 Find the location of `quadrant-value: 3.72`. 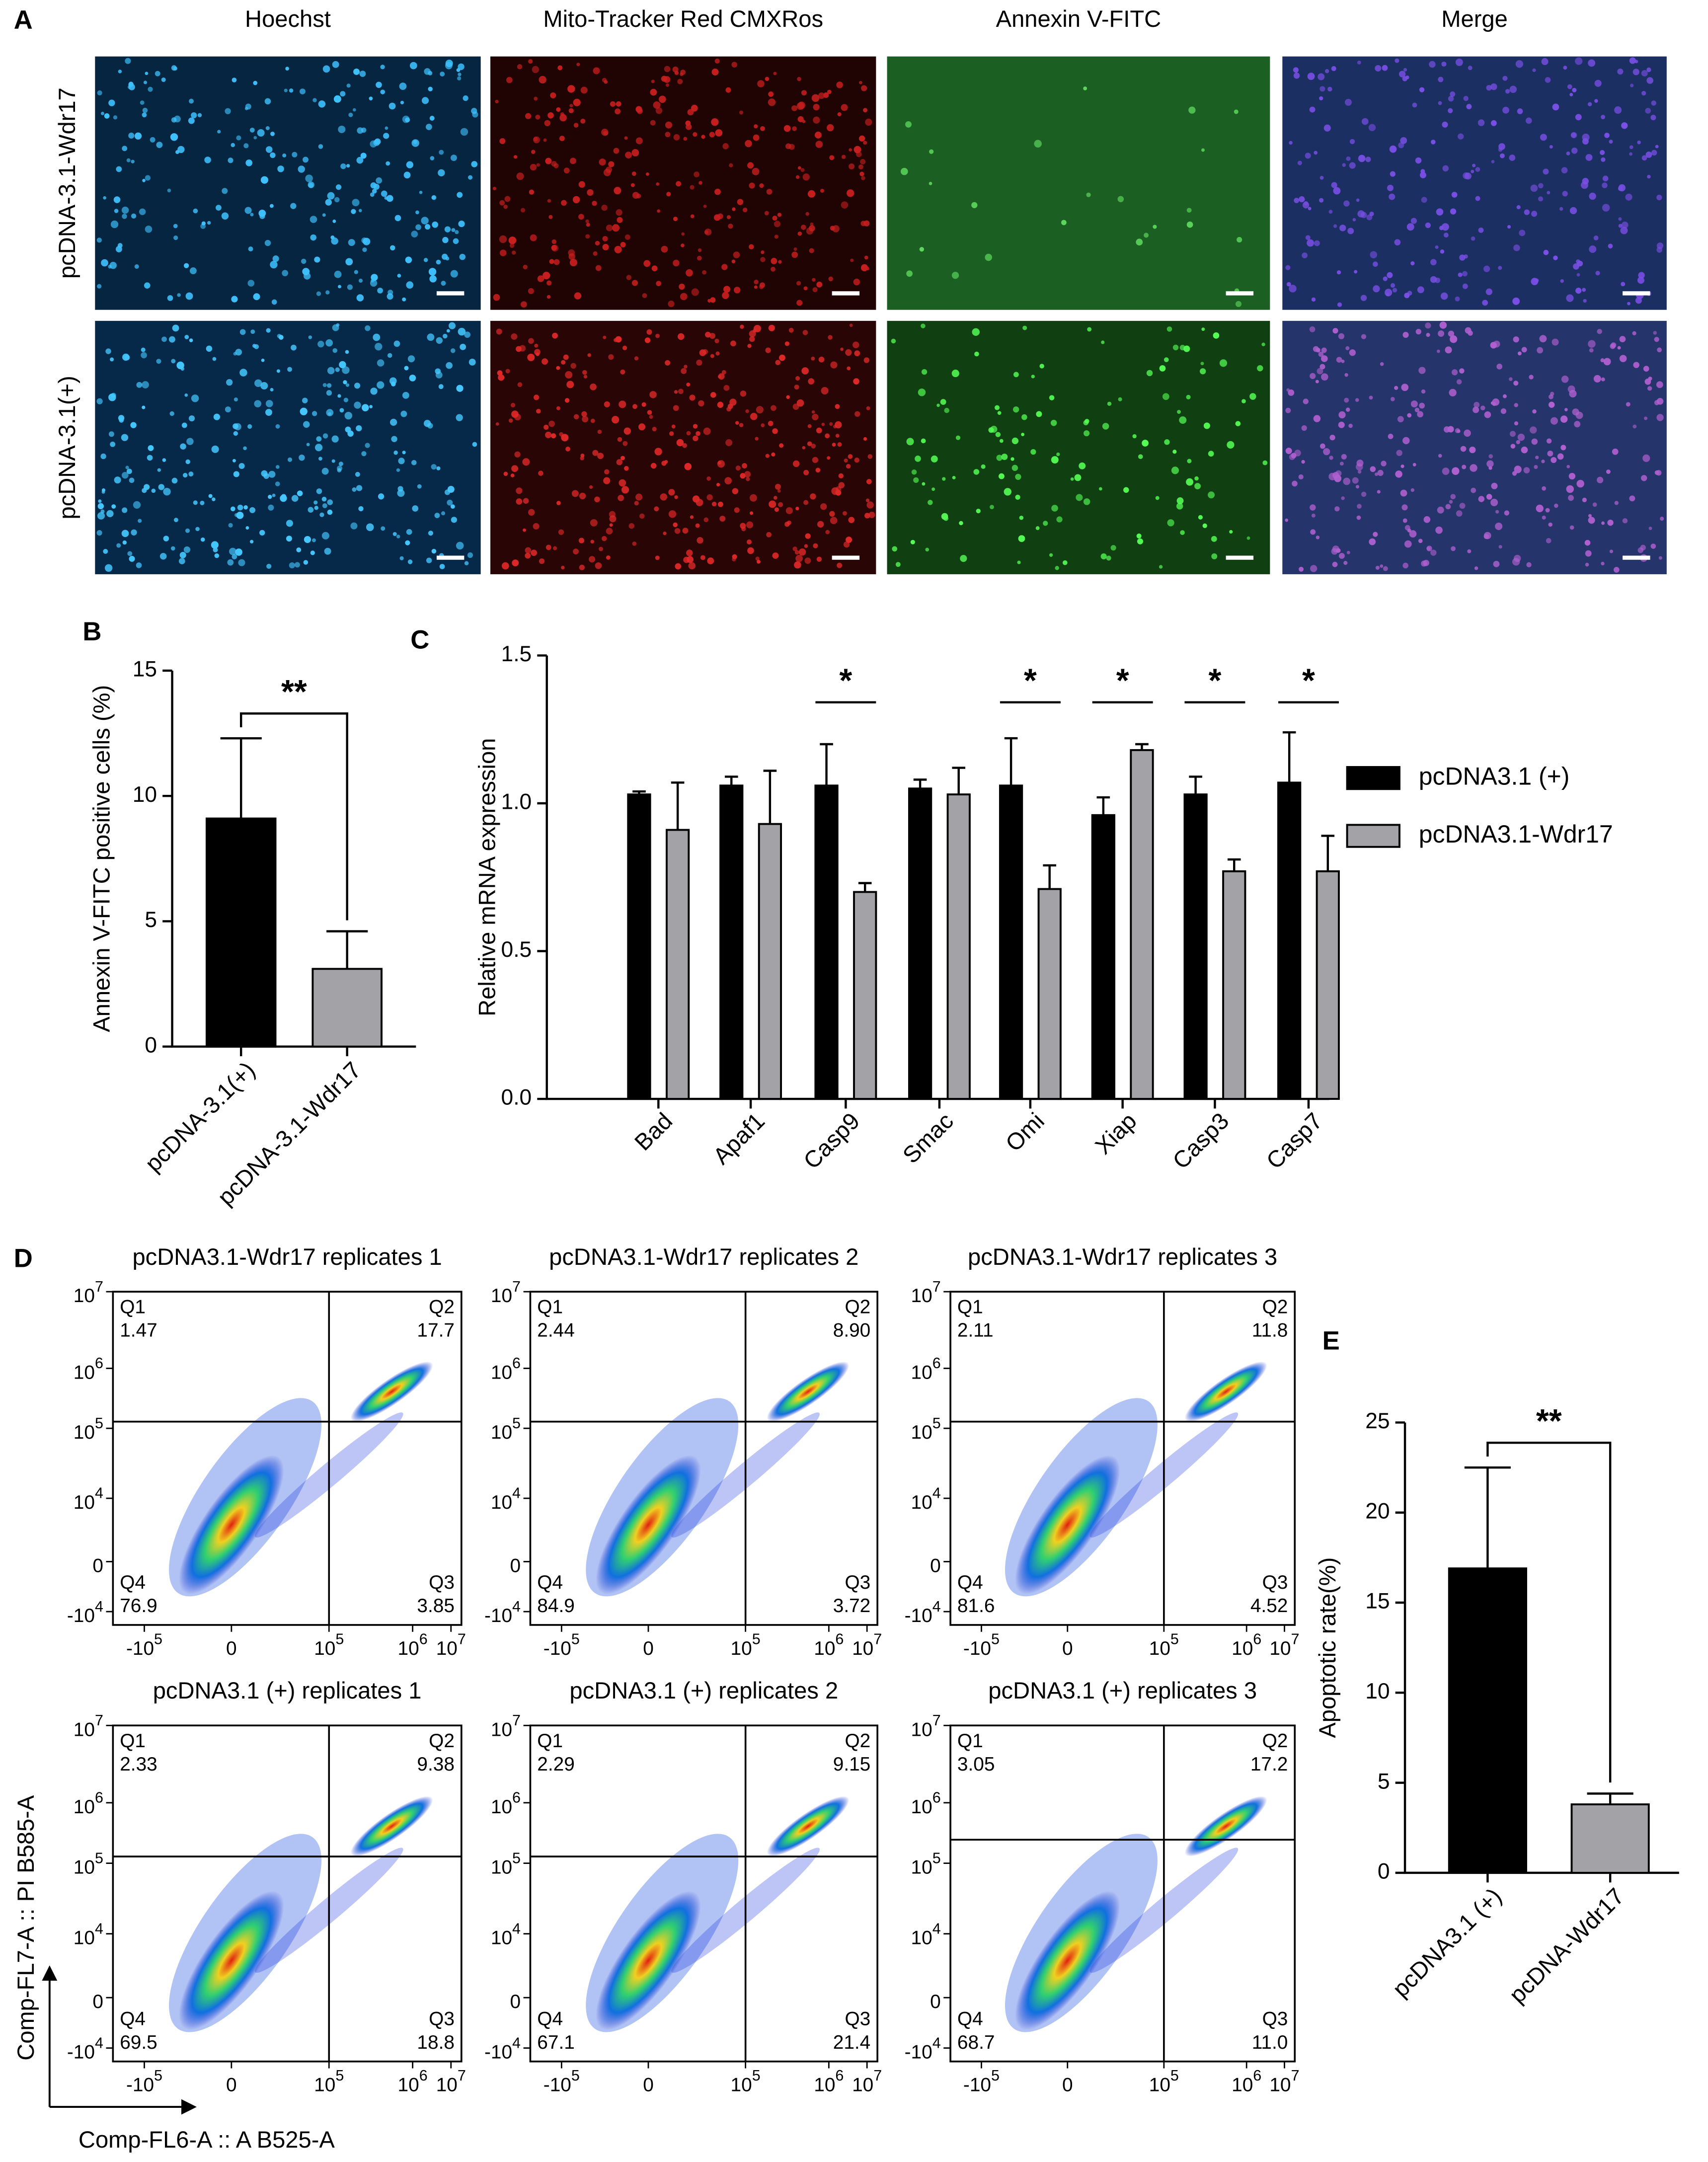

quadrant-value: 3.72 is located at coordinates (852, 1606).